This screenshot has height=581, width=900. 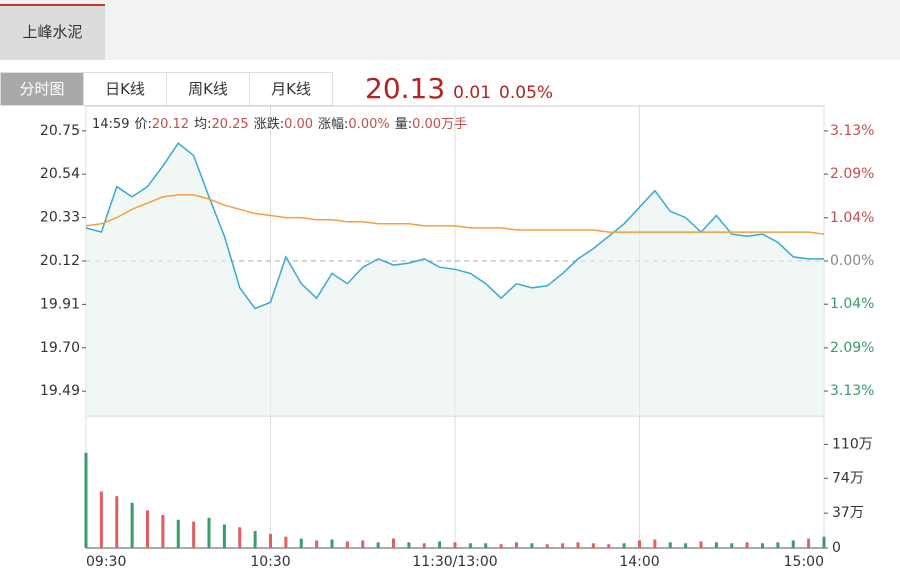 I want to click on info-part: 0.00, so click(x=298, y=124).